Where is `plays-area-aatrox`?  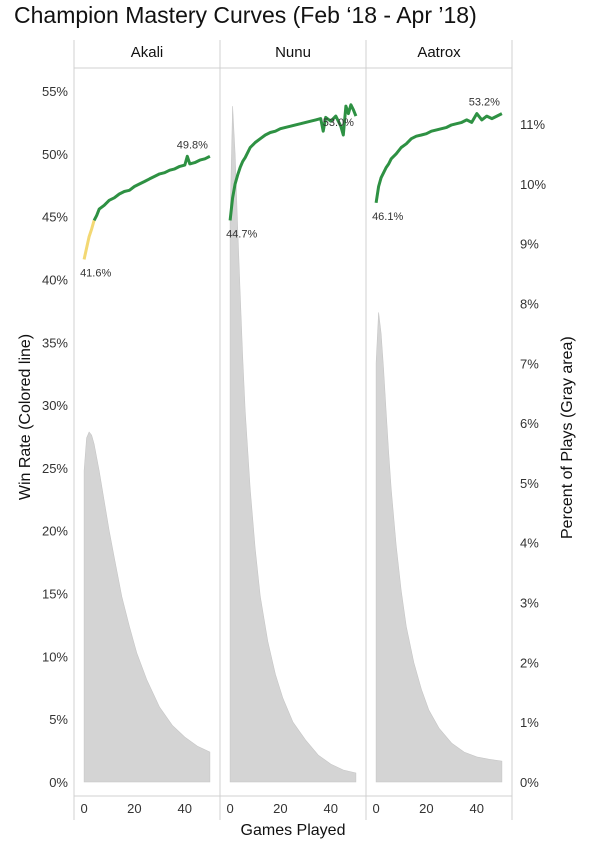
plays-area-aatrox is located at coordinates (439, 547).